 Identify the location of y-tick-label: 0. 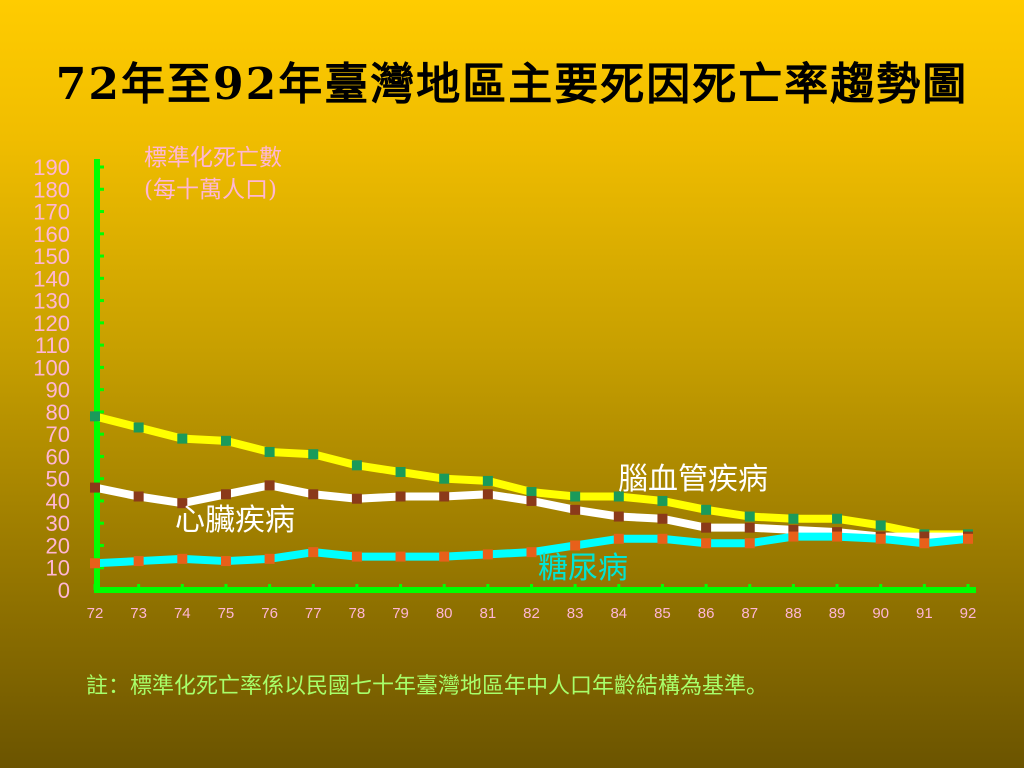
(64, 590).